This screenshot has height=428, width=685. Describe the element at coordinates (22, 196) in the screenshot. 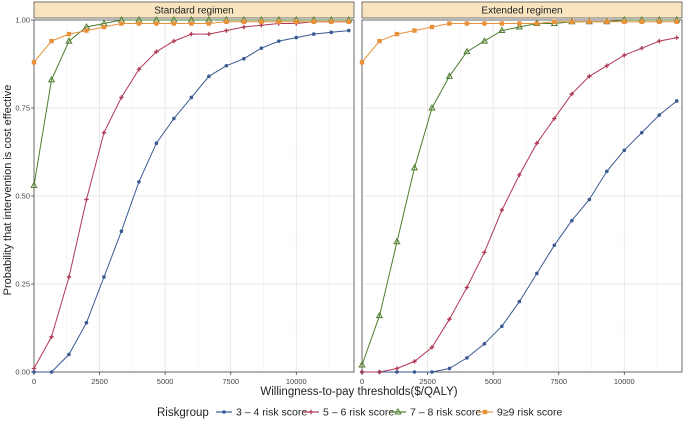

I see `y-tick-label: 0.50` at that location.